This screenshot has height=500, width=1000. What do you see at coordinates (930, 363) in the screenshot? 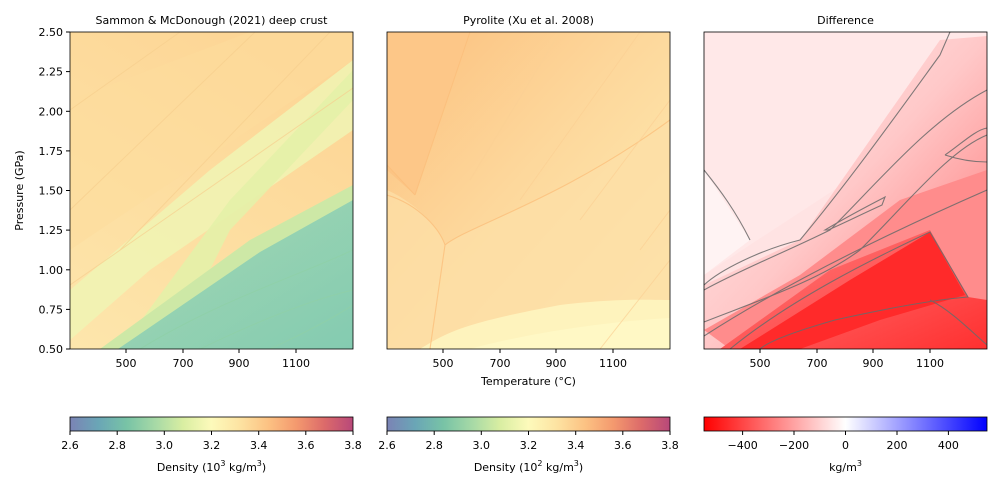
I see `panel-3-xtick: 1100` at bounding box center [930, 363].